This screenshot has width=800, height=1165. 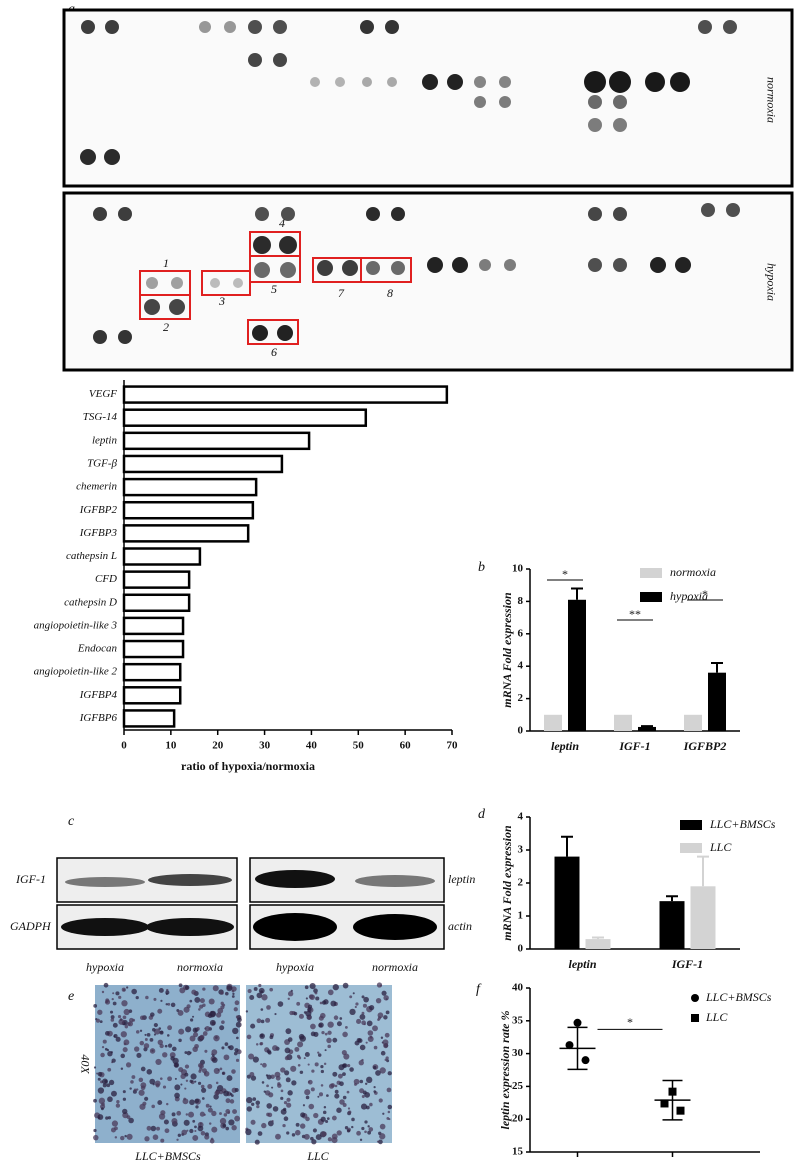 What do you see at coordinates (479, 989) in the screenshot?
I see `panel-label: f` at bounding box center [479, 989].